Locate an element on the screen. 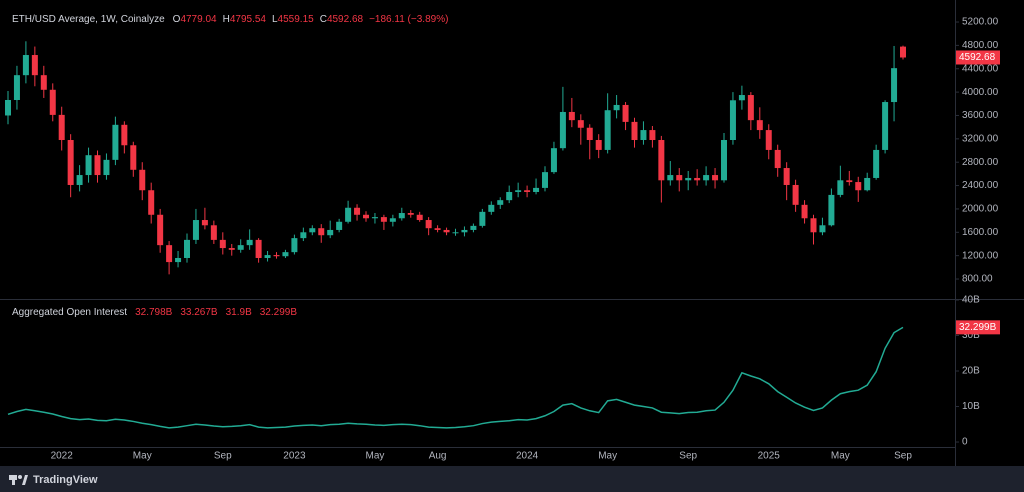  legend-value: 33.267B is located at coordinates (199, 312).